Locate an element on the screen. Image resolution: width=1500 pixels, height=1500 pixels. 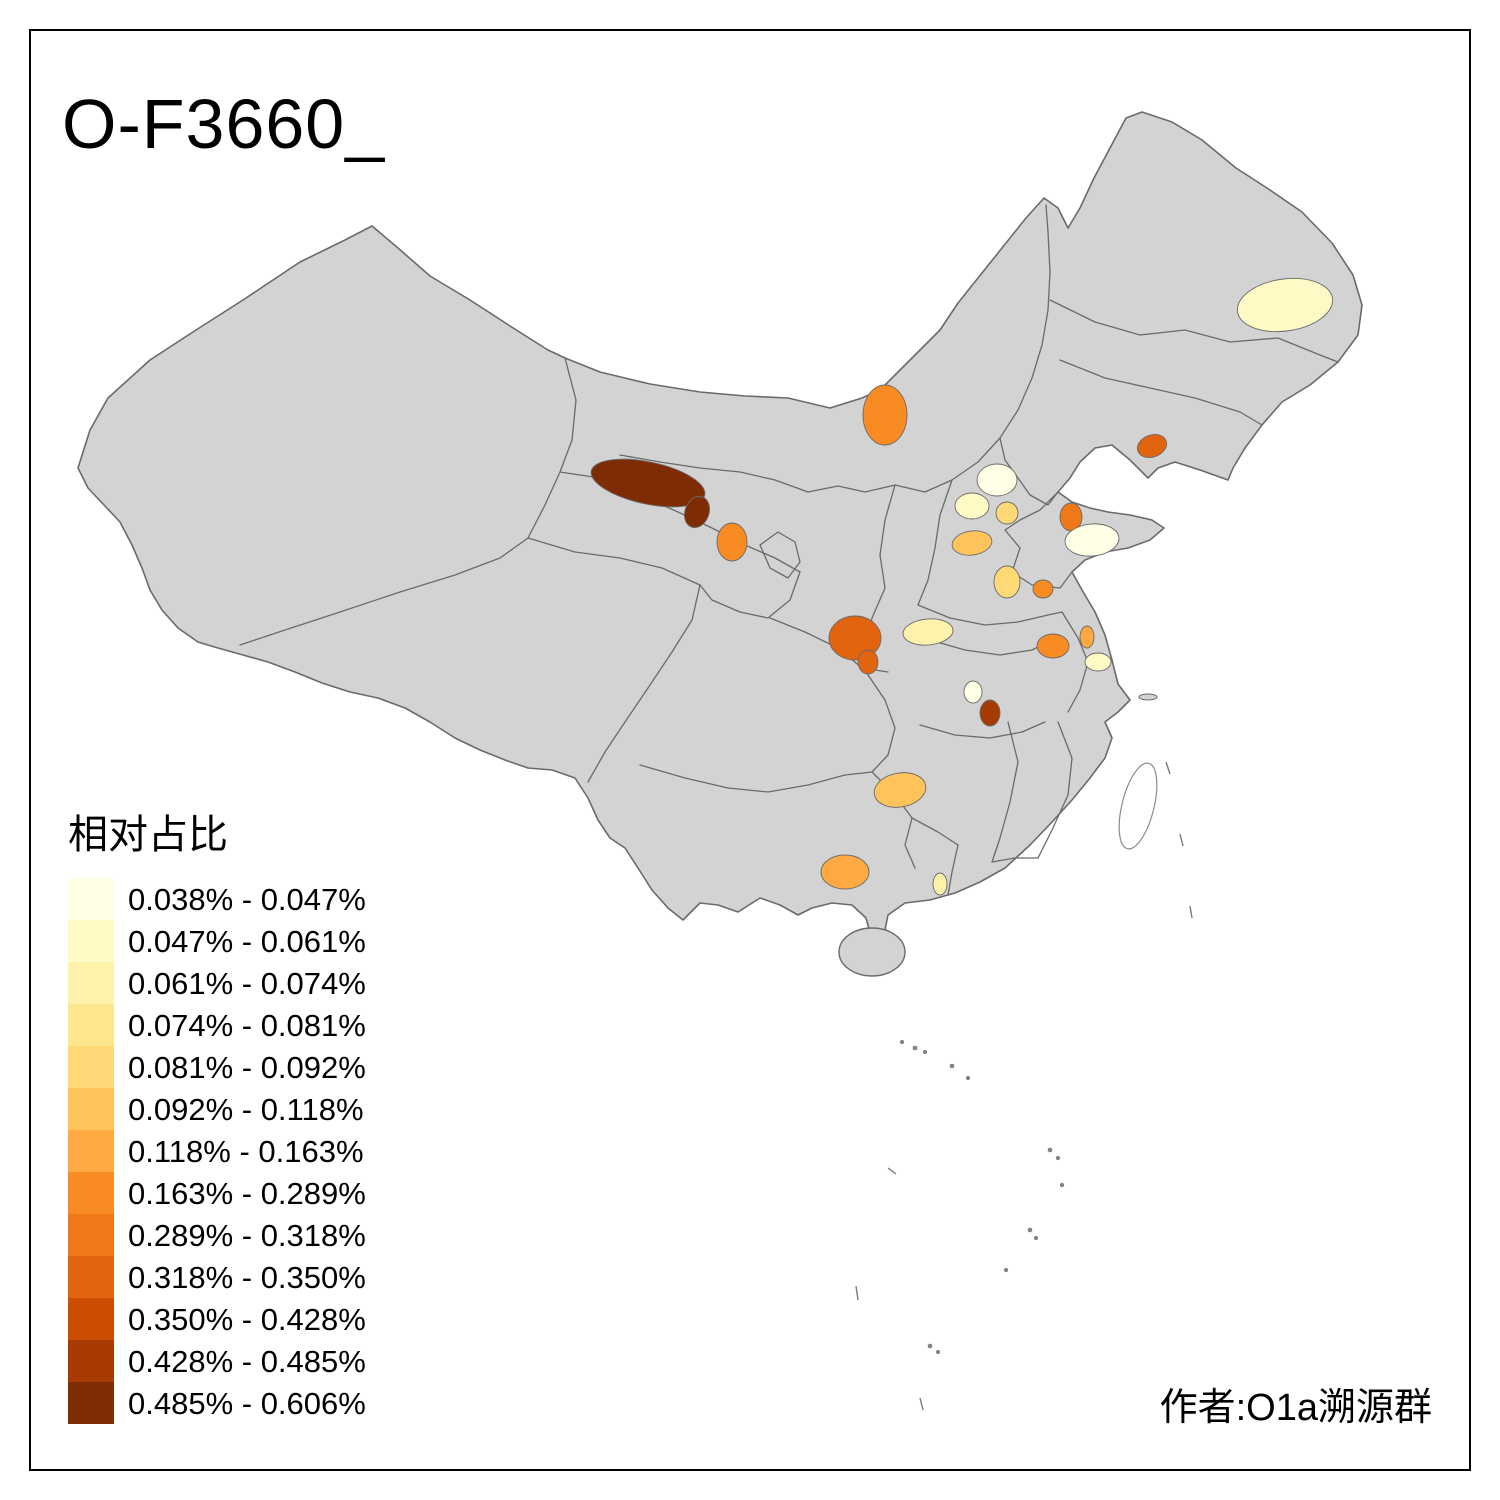
legend-label: 0.038% - 0.047% is located at coordinates (247, 899).